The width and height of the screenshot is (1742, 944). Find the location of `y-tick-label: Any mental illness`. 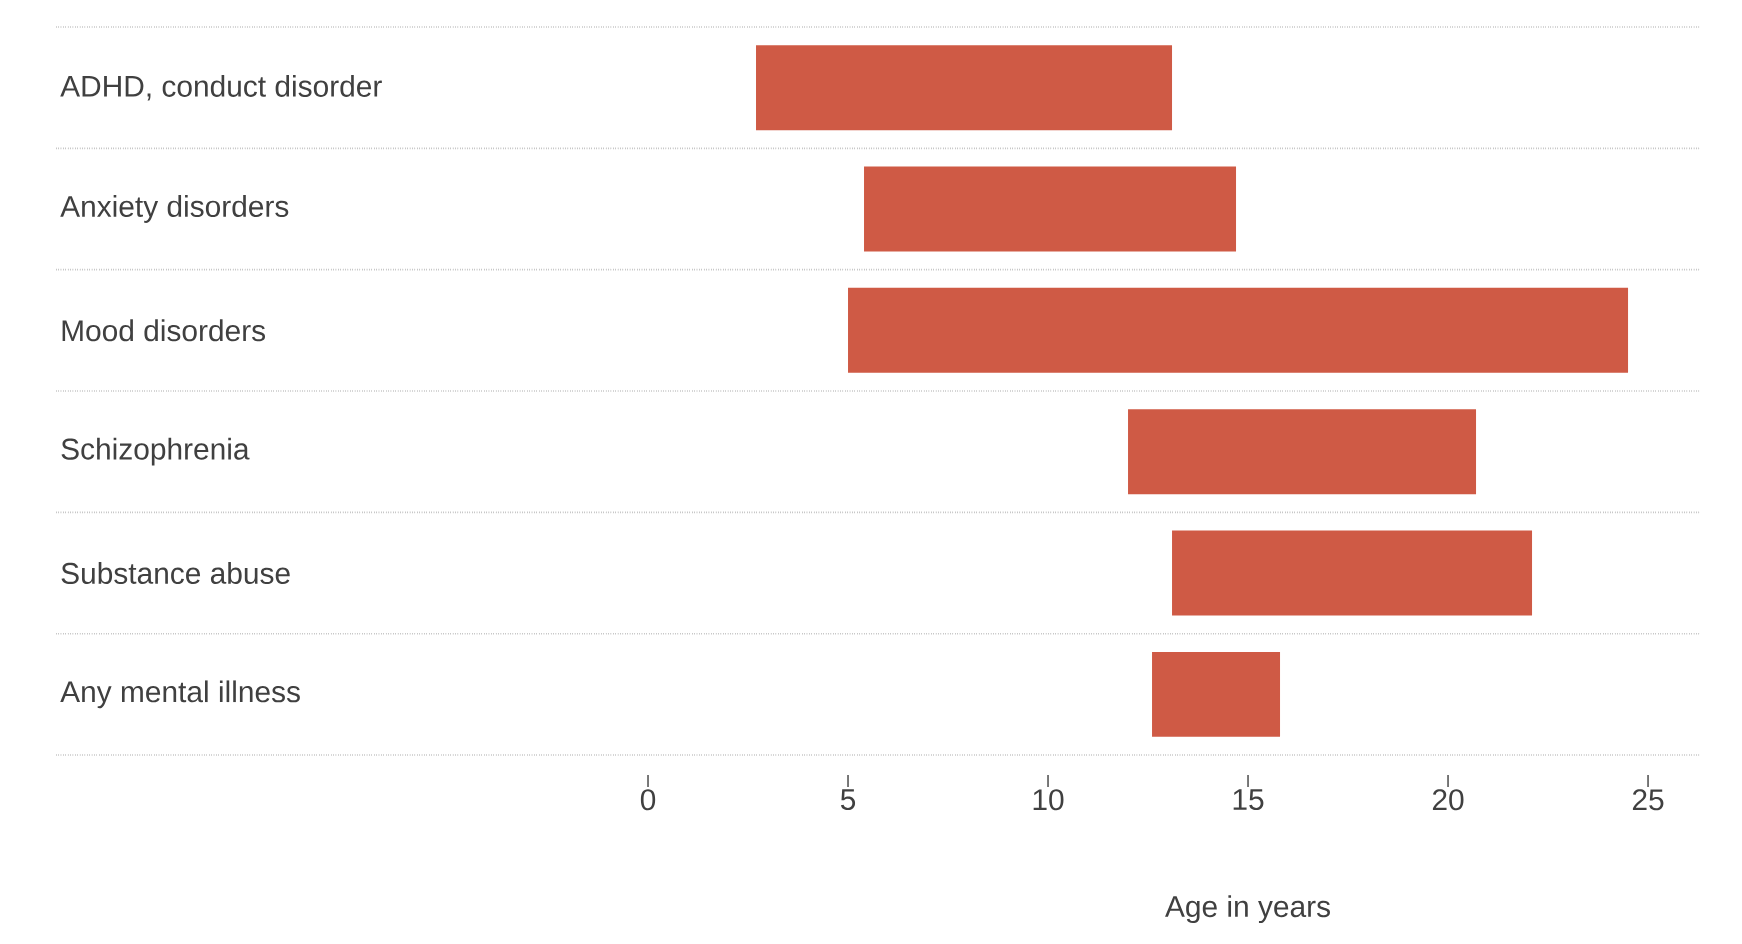

y-tick-label: Any mental illness is located at coordinates (180, 694).